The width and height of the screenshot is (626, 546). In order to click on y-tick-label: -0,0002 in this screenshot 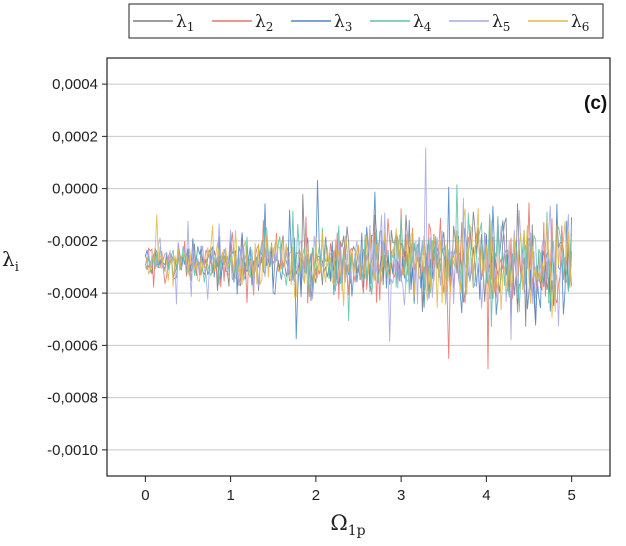, I will do `click(72, 241)`.